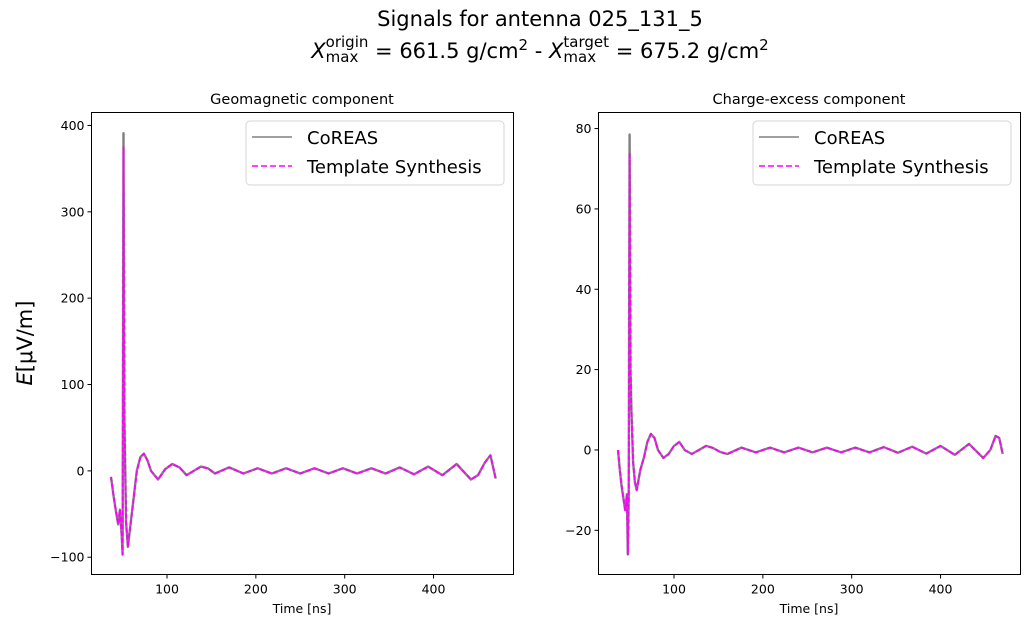  Describe the element at coordinates (556, 51) in the screenshot. I see `xmax-target-symbol: X` at that location.